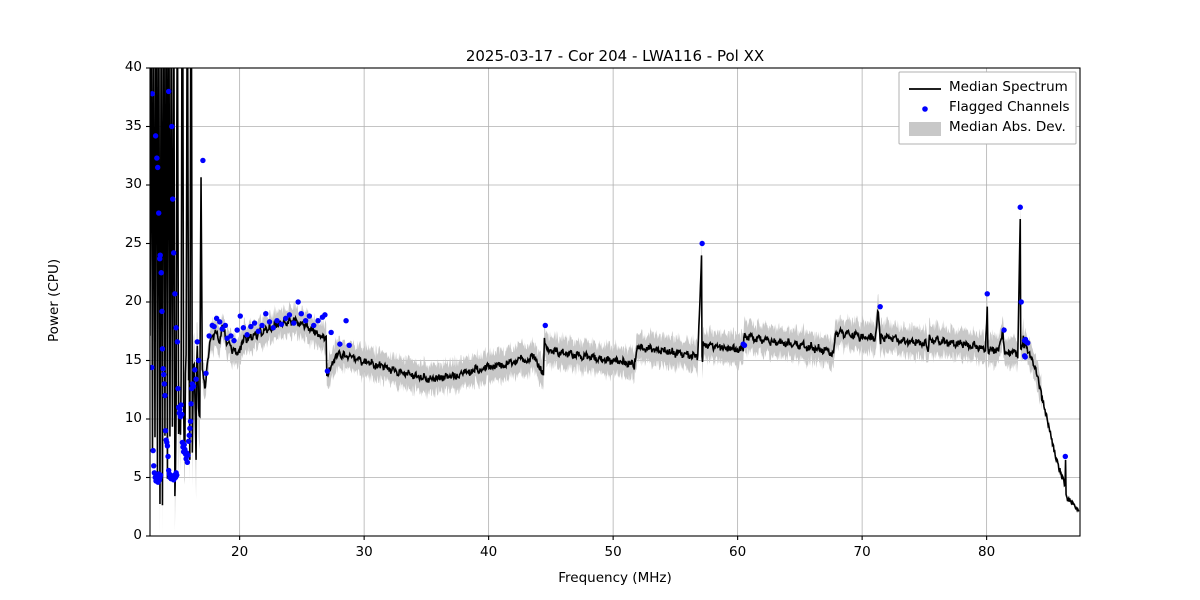 The height and width of the screenshot is (600, 1200). What do you see at coordinates (925, 109) in the screenshot?
I see `legend-swatch-marker` at bounding box center [925, 109].